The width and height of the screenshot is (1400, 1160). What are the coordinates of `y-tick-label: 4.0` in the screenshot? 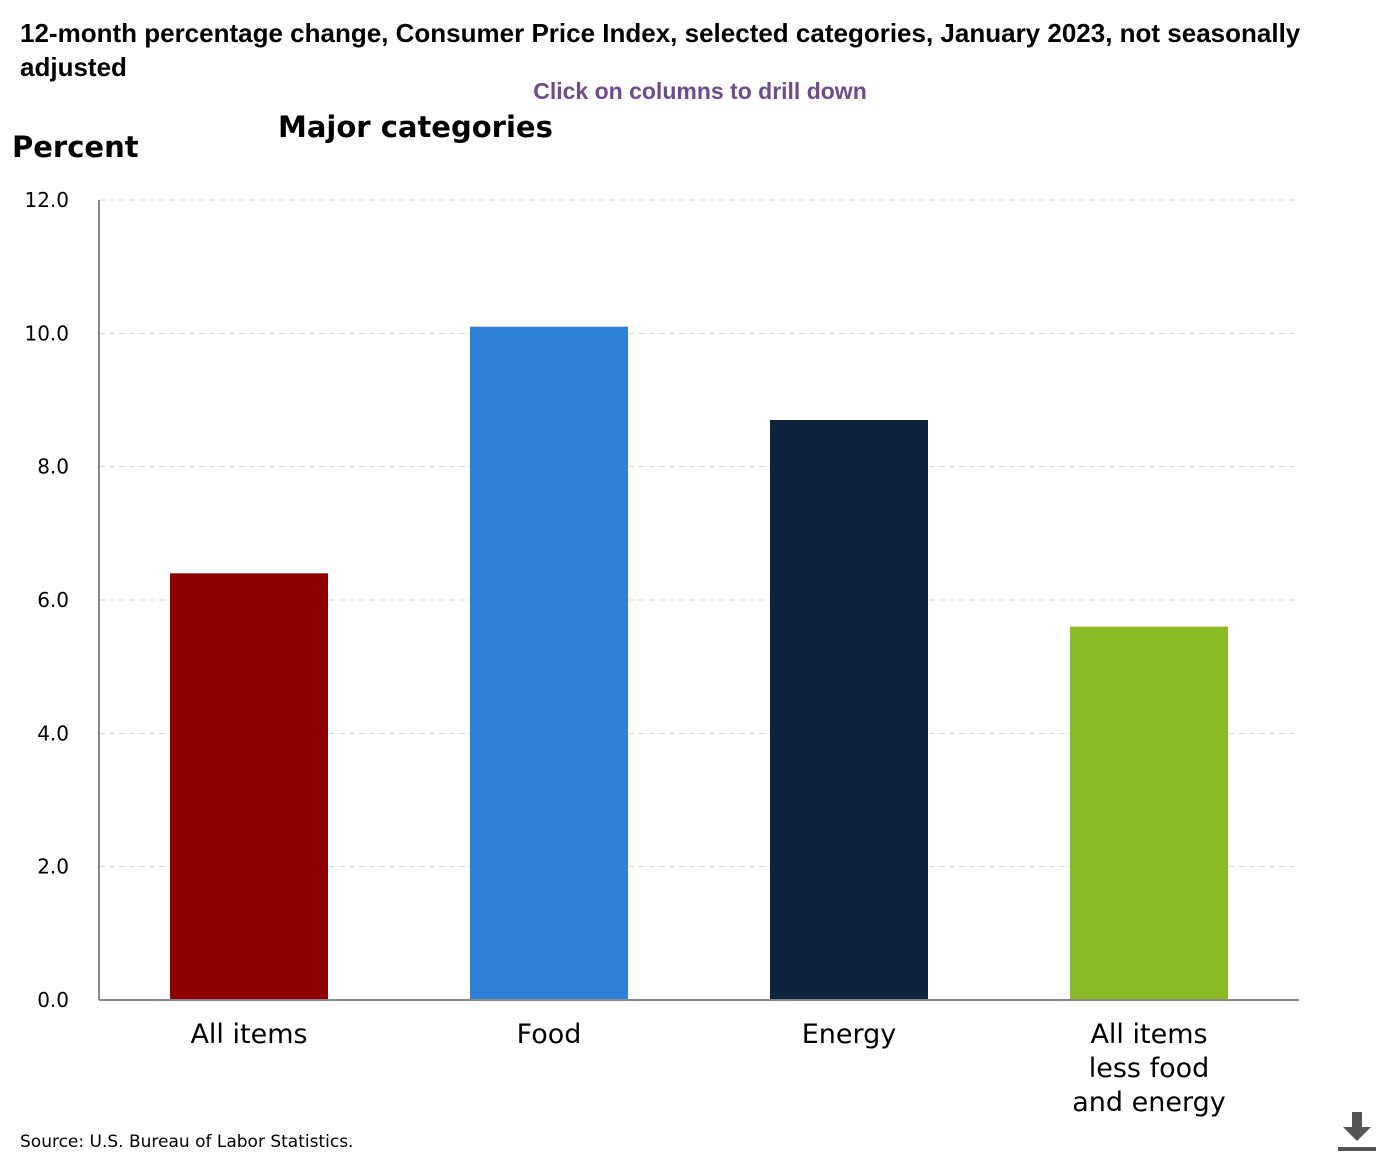 It's located at (53, 733).